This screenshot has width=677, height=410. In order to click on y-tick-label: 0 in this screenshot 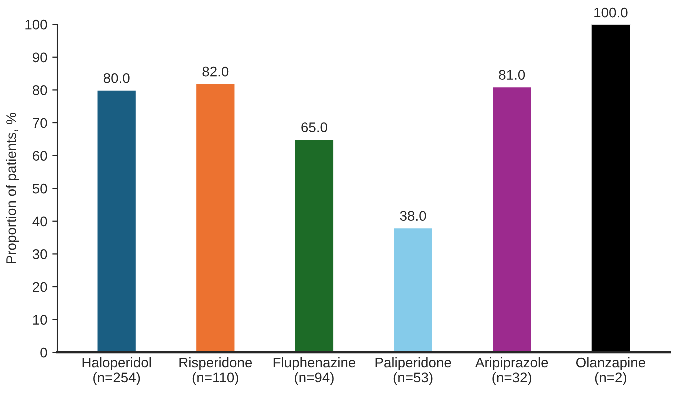, I will do `click(44, 353)`.